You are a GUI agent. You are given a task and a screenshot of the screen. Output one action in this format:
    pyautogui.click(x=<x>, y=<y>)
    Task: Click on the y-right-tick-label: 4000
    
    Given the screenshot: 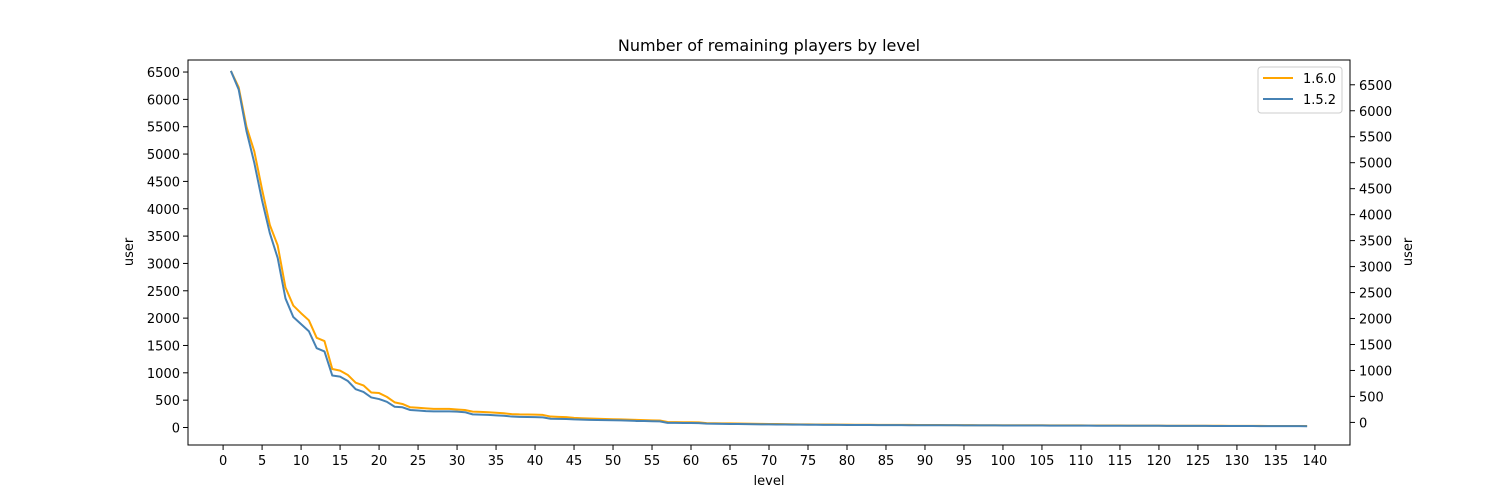 What is the action you would take?
    pyautogui.click(x=1375, y=216)
    